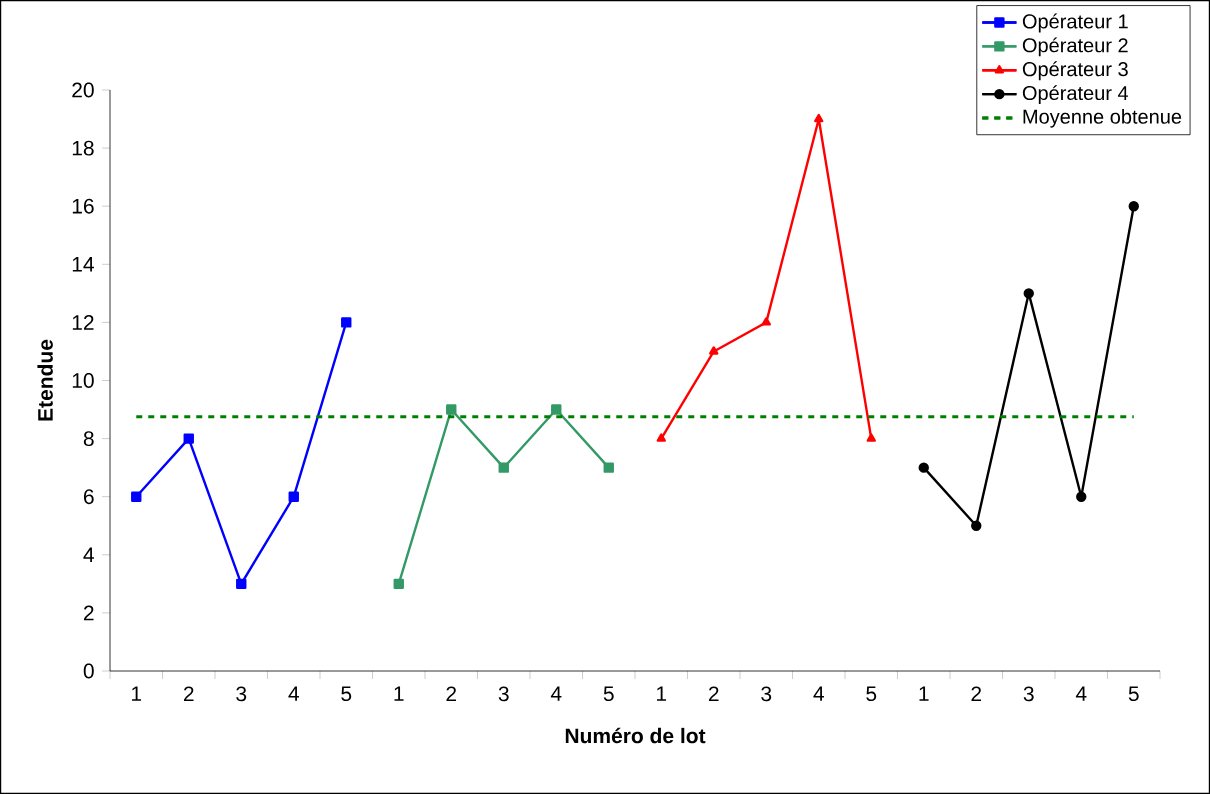  What do you see at coordinates (88, 555) in the screenshot?
I see `y-tick-label: 4` at bounding box center [88, 555].